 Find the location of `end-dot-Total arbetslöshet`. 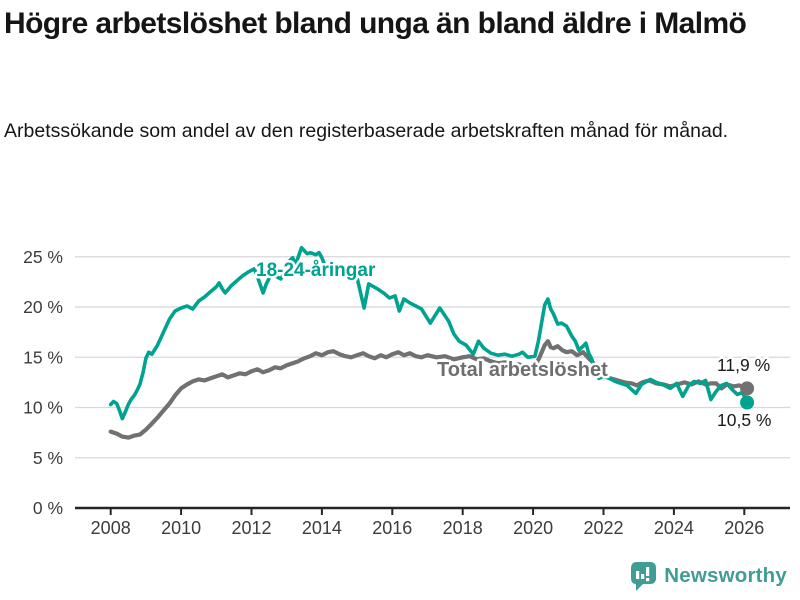

end-dot-Total arbetslöshet is located at coordinates (747, 388).